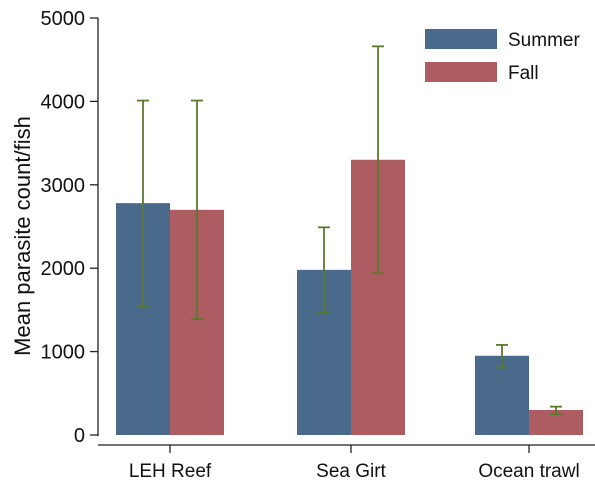 Image resolution: width=595 pixels, height=483 pixels. What do you see at coordinates (523, 73) in the screenshot?
I see `legend-label: Fall` at bounding box center [523, 73].